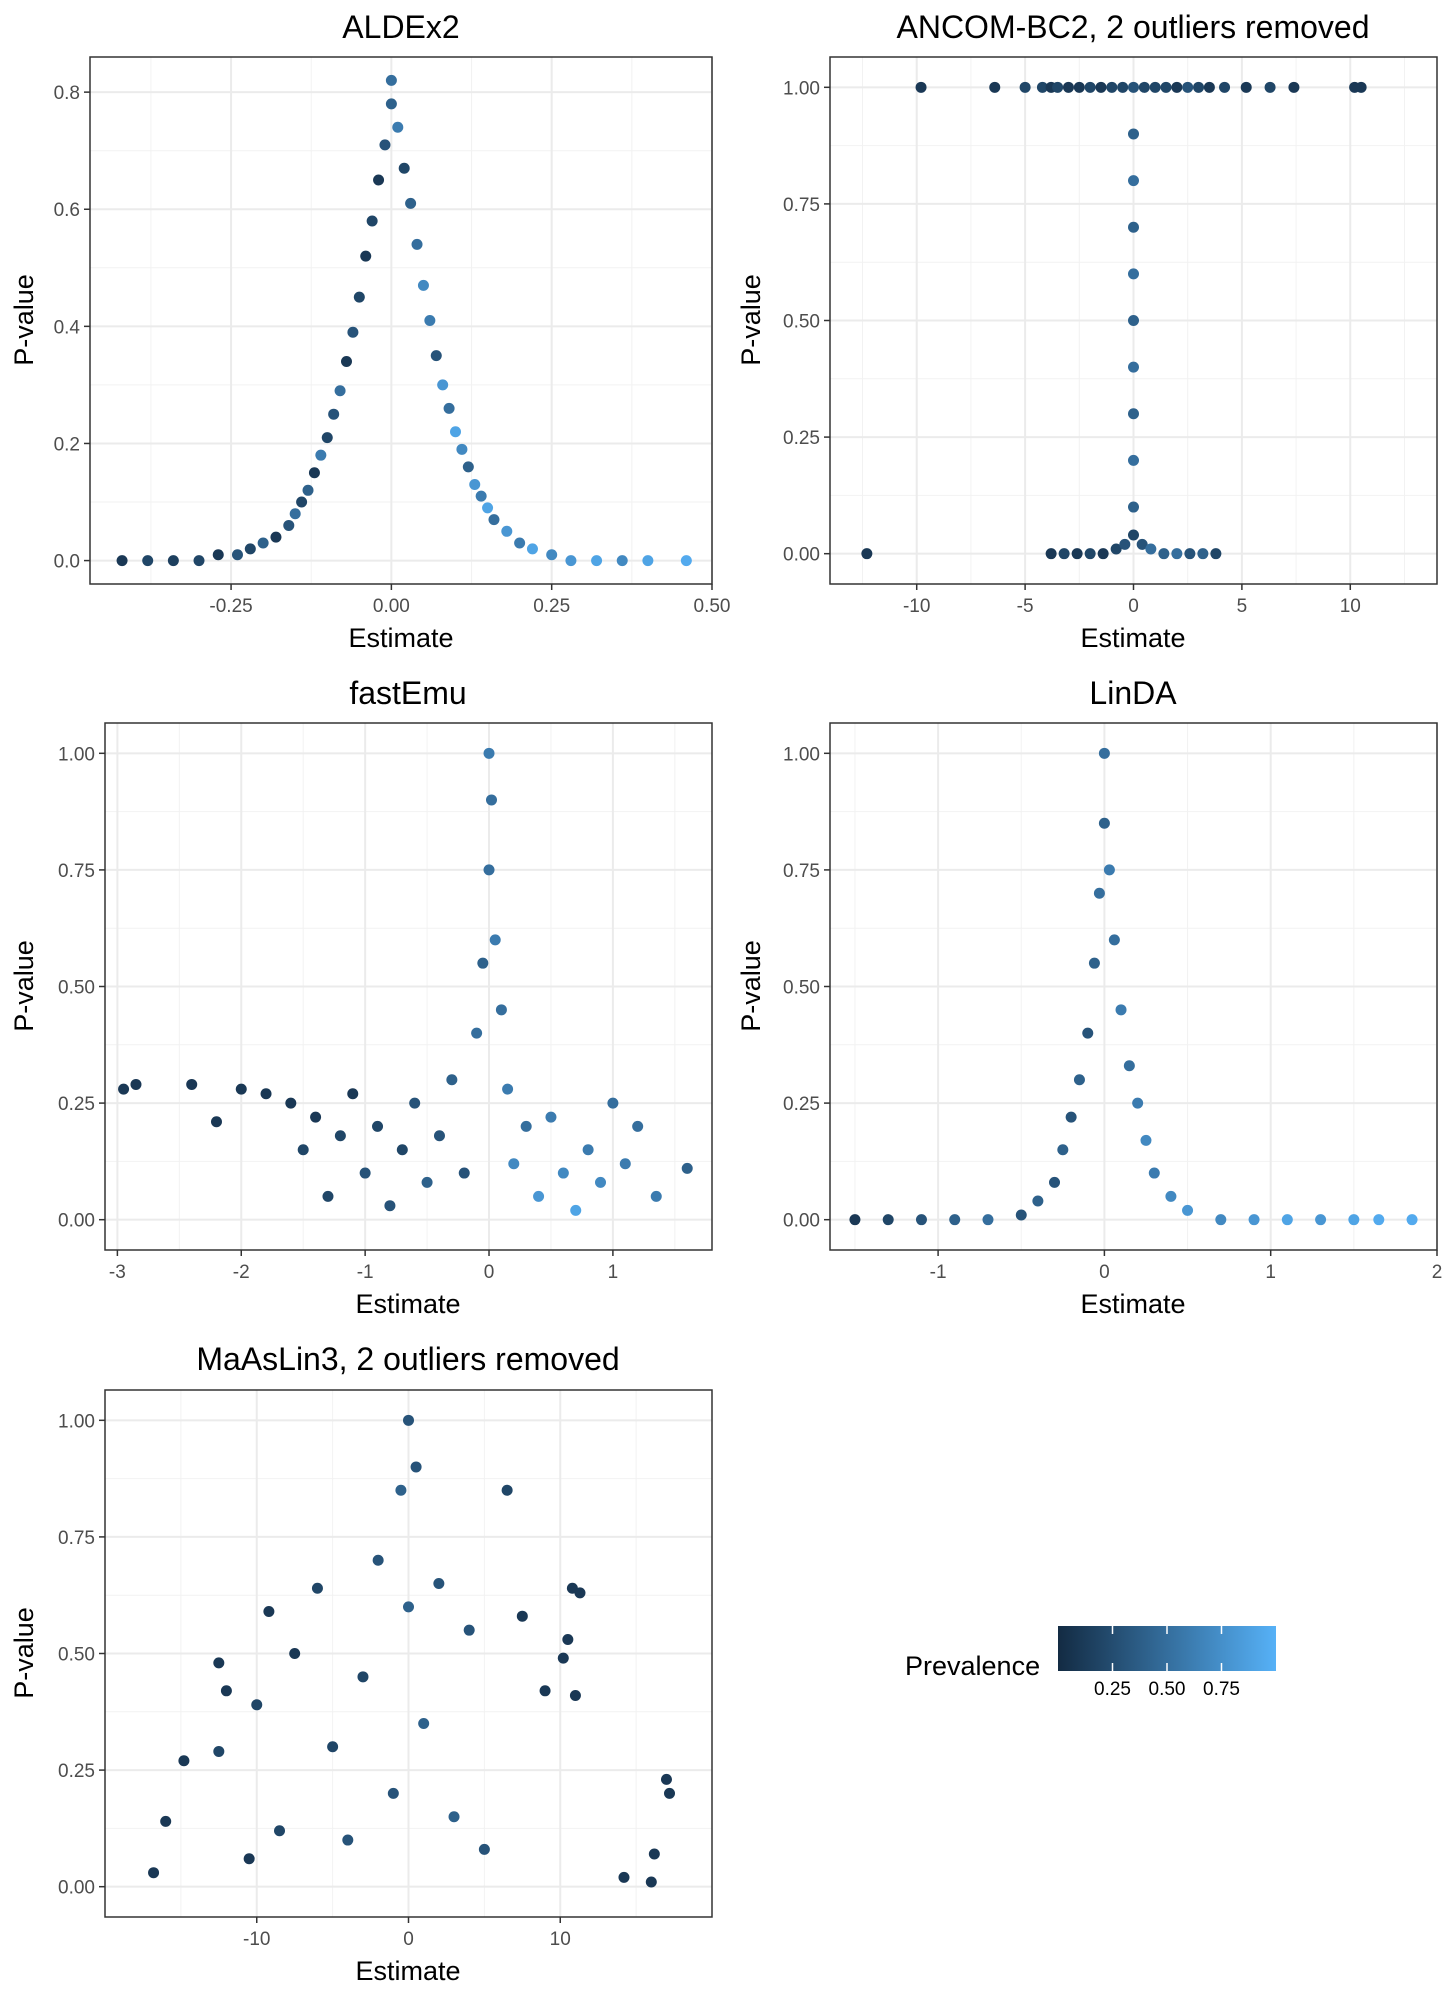 The height and width of the screenshot is (2005, 1454). What do you see at coordinates (801, 754) in the screenshot?
I see `y-tick-label: 1.00` at bounding box center [801, 754].